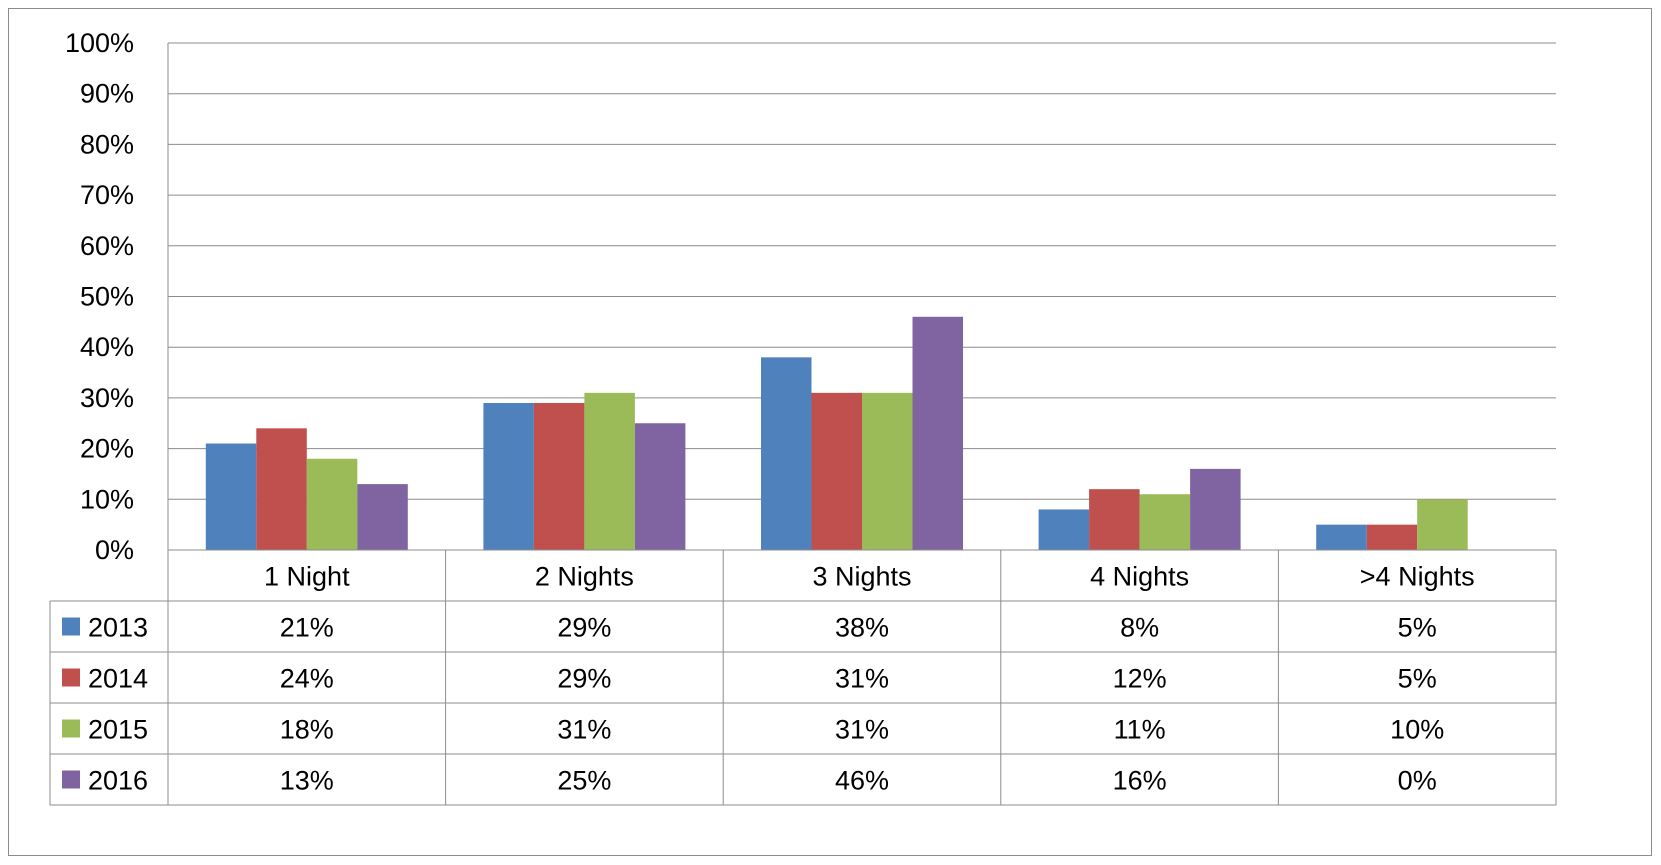 This screenshot has height=865, width=1661. What do you see at coordinates (71, 677) in the screenshot?
I see `legend-swatch-2014` at bounding box center [71, 677].